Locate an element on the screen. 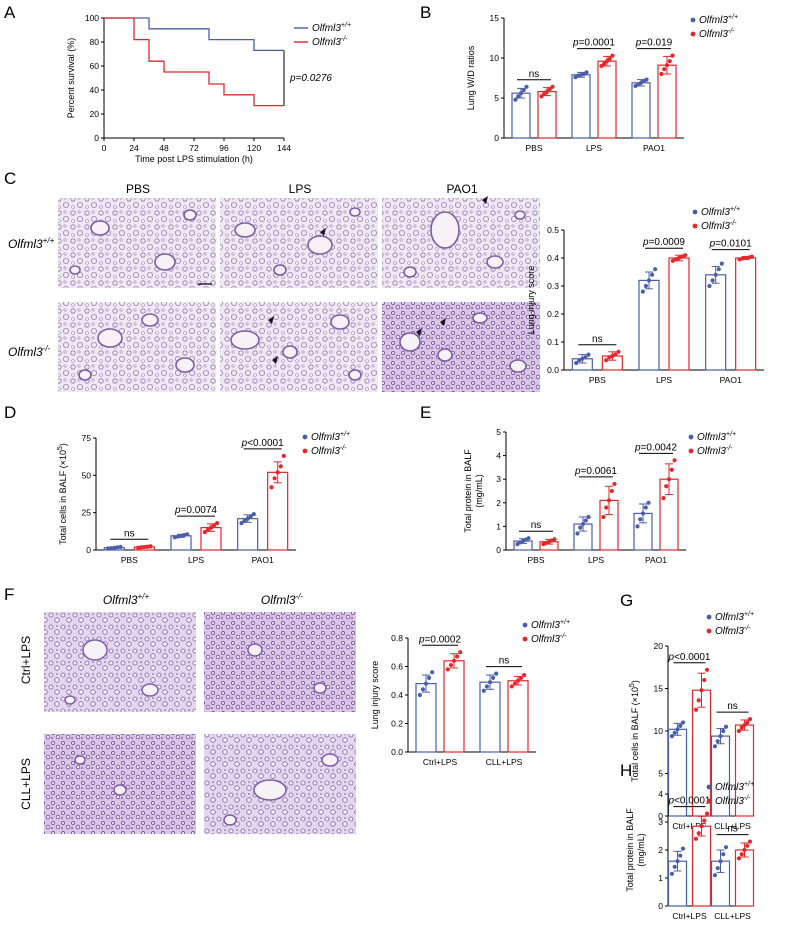 The image size is (801, 932). y-tick-label: 0.0 is located at coordinates (397, 752).